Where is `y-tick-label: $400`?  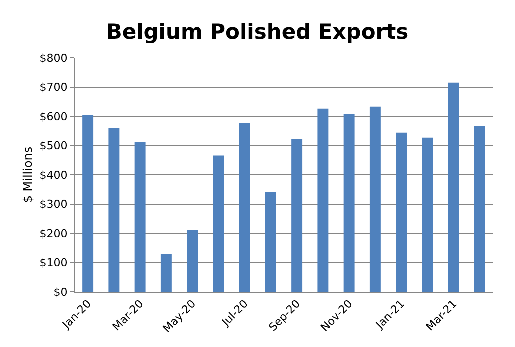 y-tick-label: $400 is located at coordinates (54, 175).